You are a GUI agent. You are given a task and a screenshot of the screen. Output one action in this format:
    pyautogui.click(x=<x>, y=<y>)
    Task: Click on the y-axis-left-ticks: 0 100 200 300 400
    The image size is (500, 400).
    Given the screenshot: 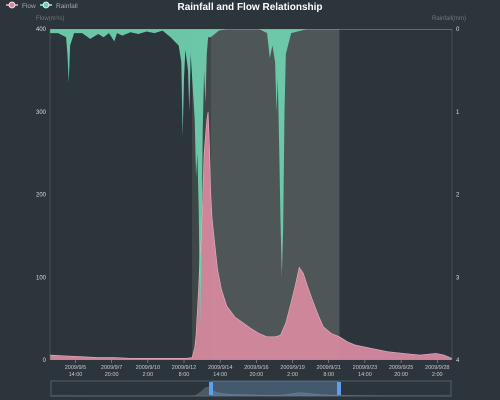 What is the action you would take?
    pyautogui.click(x=41, y=195)
    